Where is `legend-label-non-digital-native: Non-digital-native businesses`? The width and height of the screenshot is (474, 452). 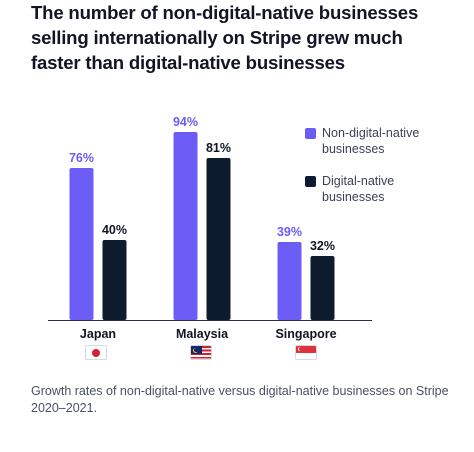
legend-label-non-digital-native: Non-digital-native businesses is located at coordinates (371, 141).